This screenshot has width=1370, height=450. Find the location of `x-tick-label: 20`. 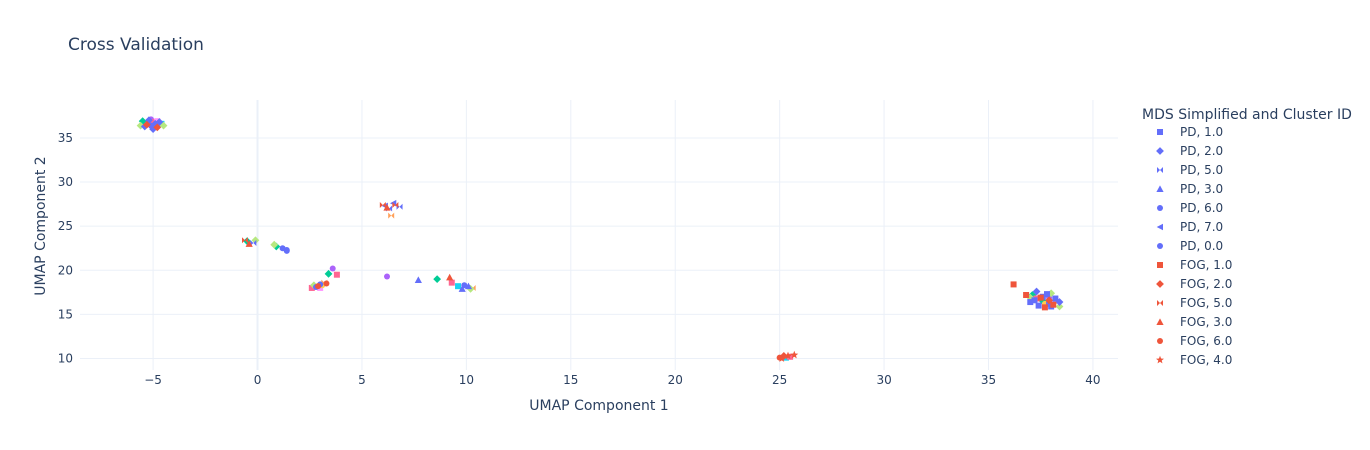

x-tick-label: 20 is located at coordinates (675, 380).